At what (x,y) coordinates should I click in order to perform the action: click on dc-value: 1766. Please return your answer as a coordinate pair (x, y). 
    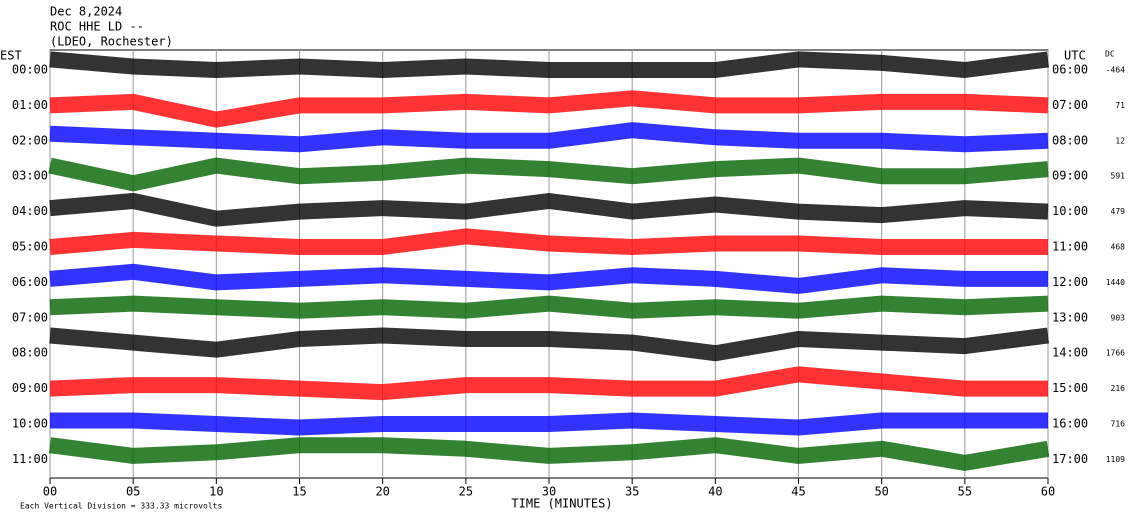
    Looking at the image, I should click on (1115, 353).